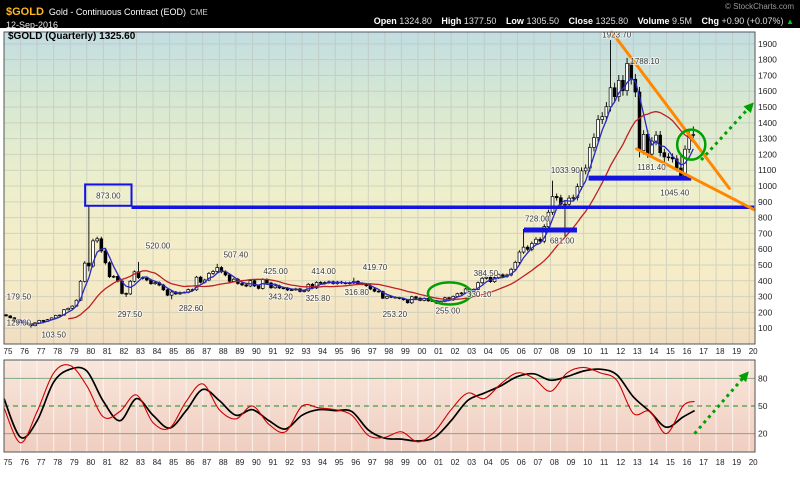 This screenshot has height=482, width=800. What do you see at coordinates (24, 462) in the screenshot?
I see `svg-text: 76` at bounding box center [24, 462].